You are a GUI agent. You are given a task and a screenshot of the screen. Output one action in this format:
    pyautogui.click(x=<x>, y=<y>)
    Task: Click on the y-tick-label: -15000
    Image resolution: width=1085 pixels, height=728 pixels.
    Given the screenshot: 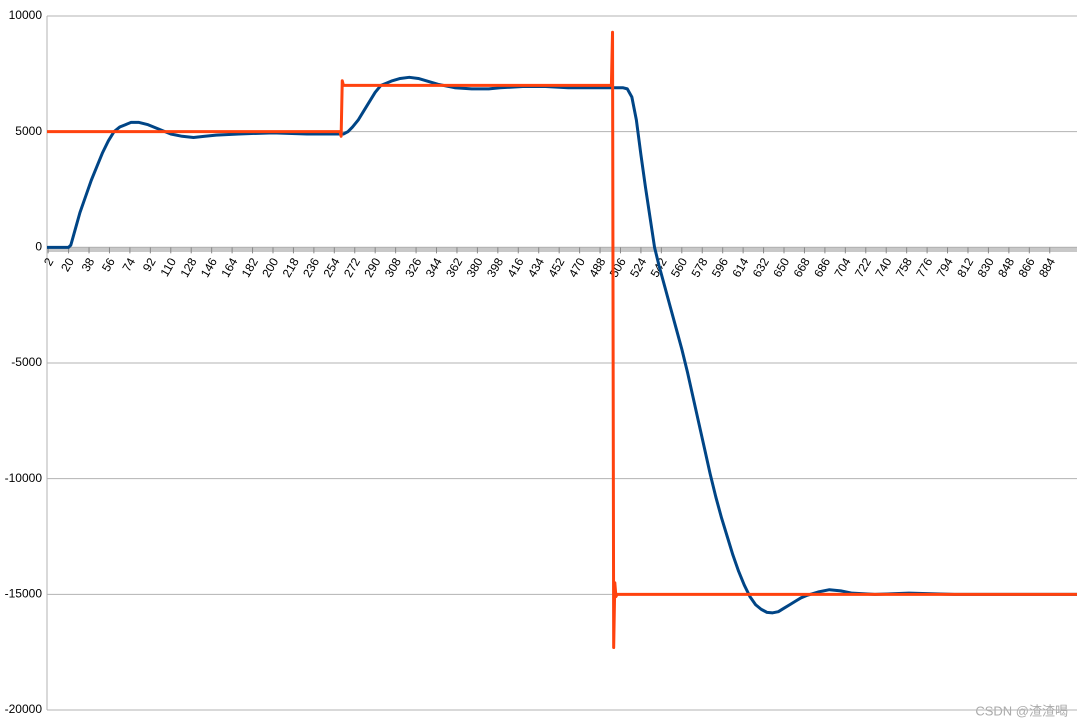 What is the action you would take?
    pyautogui.click(x=24, y=594)
    